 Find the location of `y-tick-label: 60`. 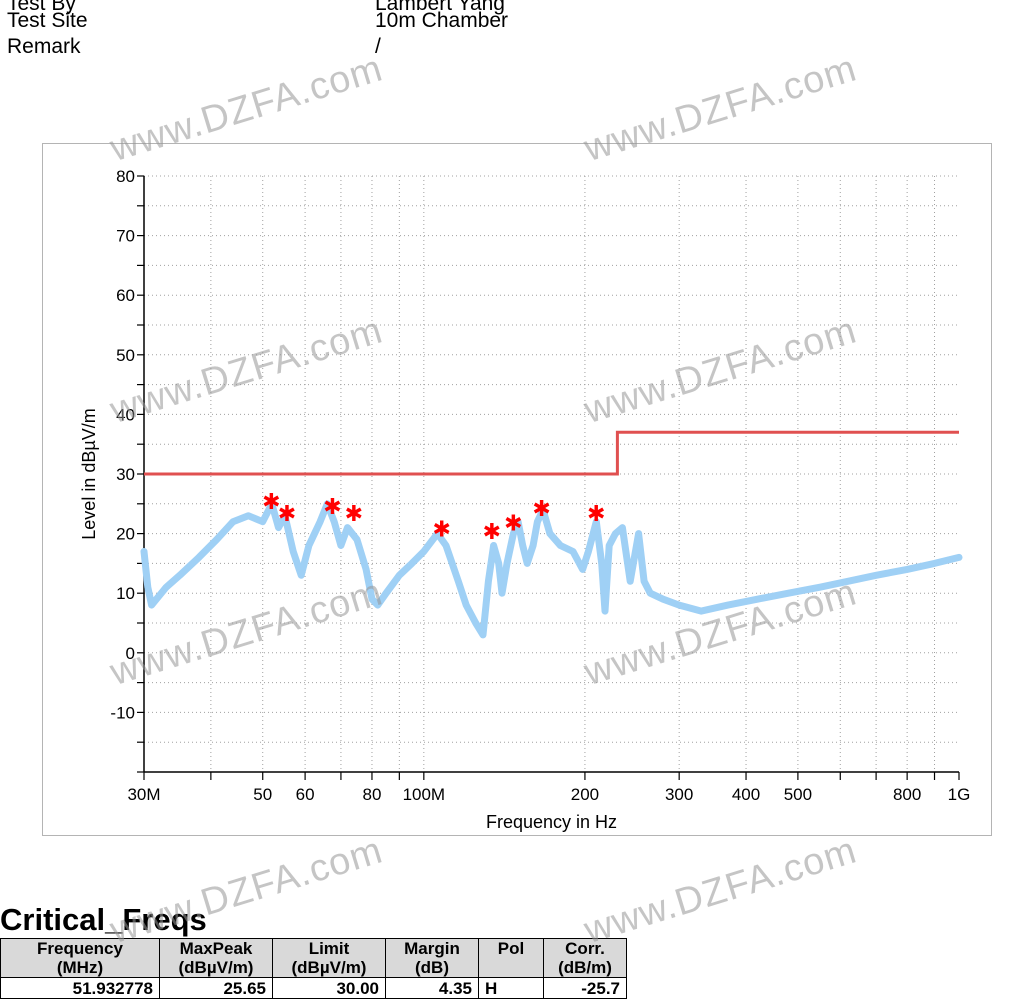

y-tick-label: 60 is located at coordinates (125, 295).